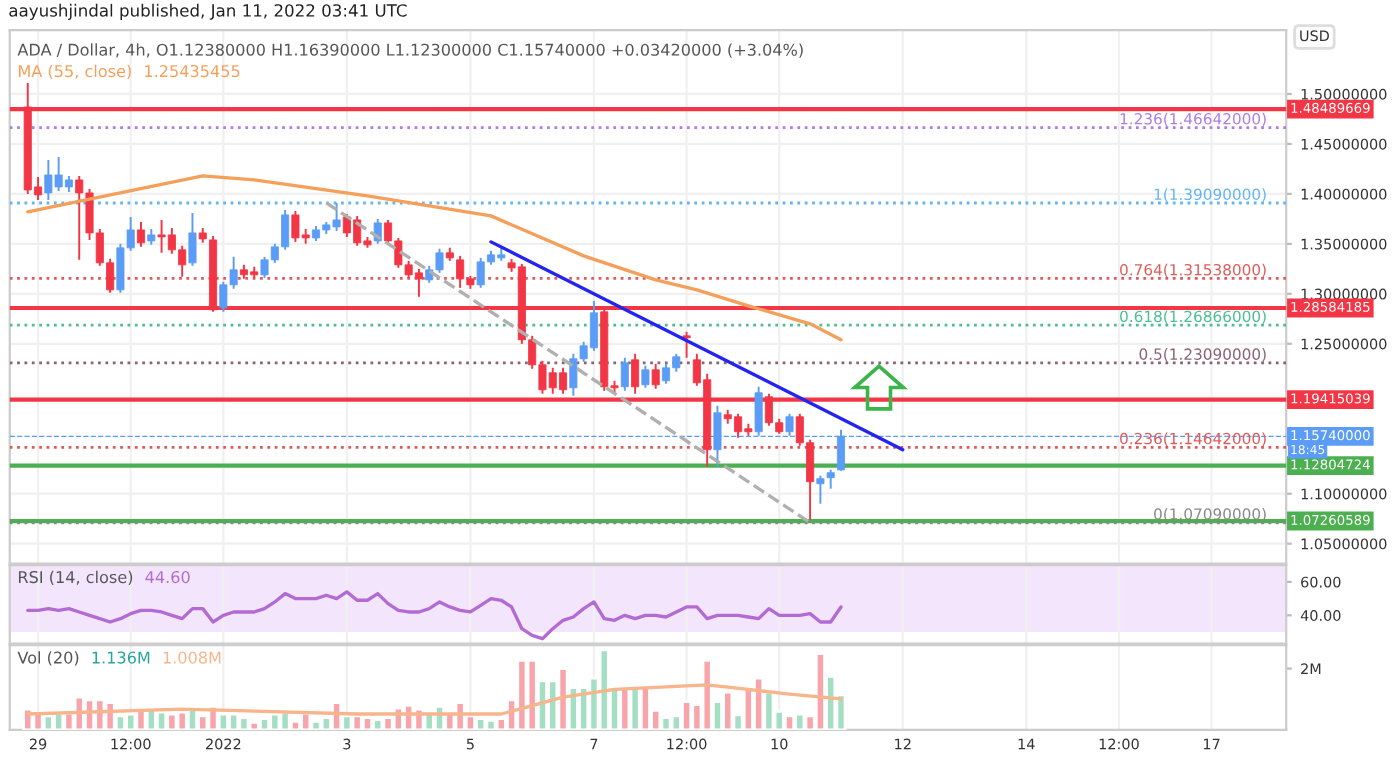  What do you see at coordinates (75, 578) in the screenshot?
I see `chart-title: RSI (14, close)` at bounding box center [75, 578].